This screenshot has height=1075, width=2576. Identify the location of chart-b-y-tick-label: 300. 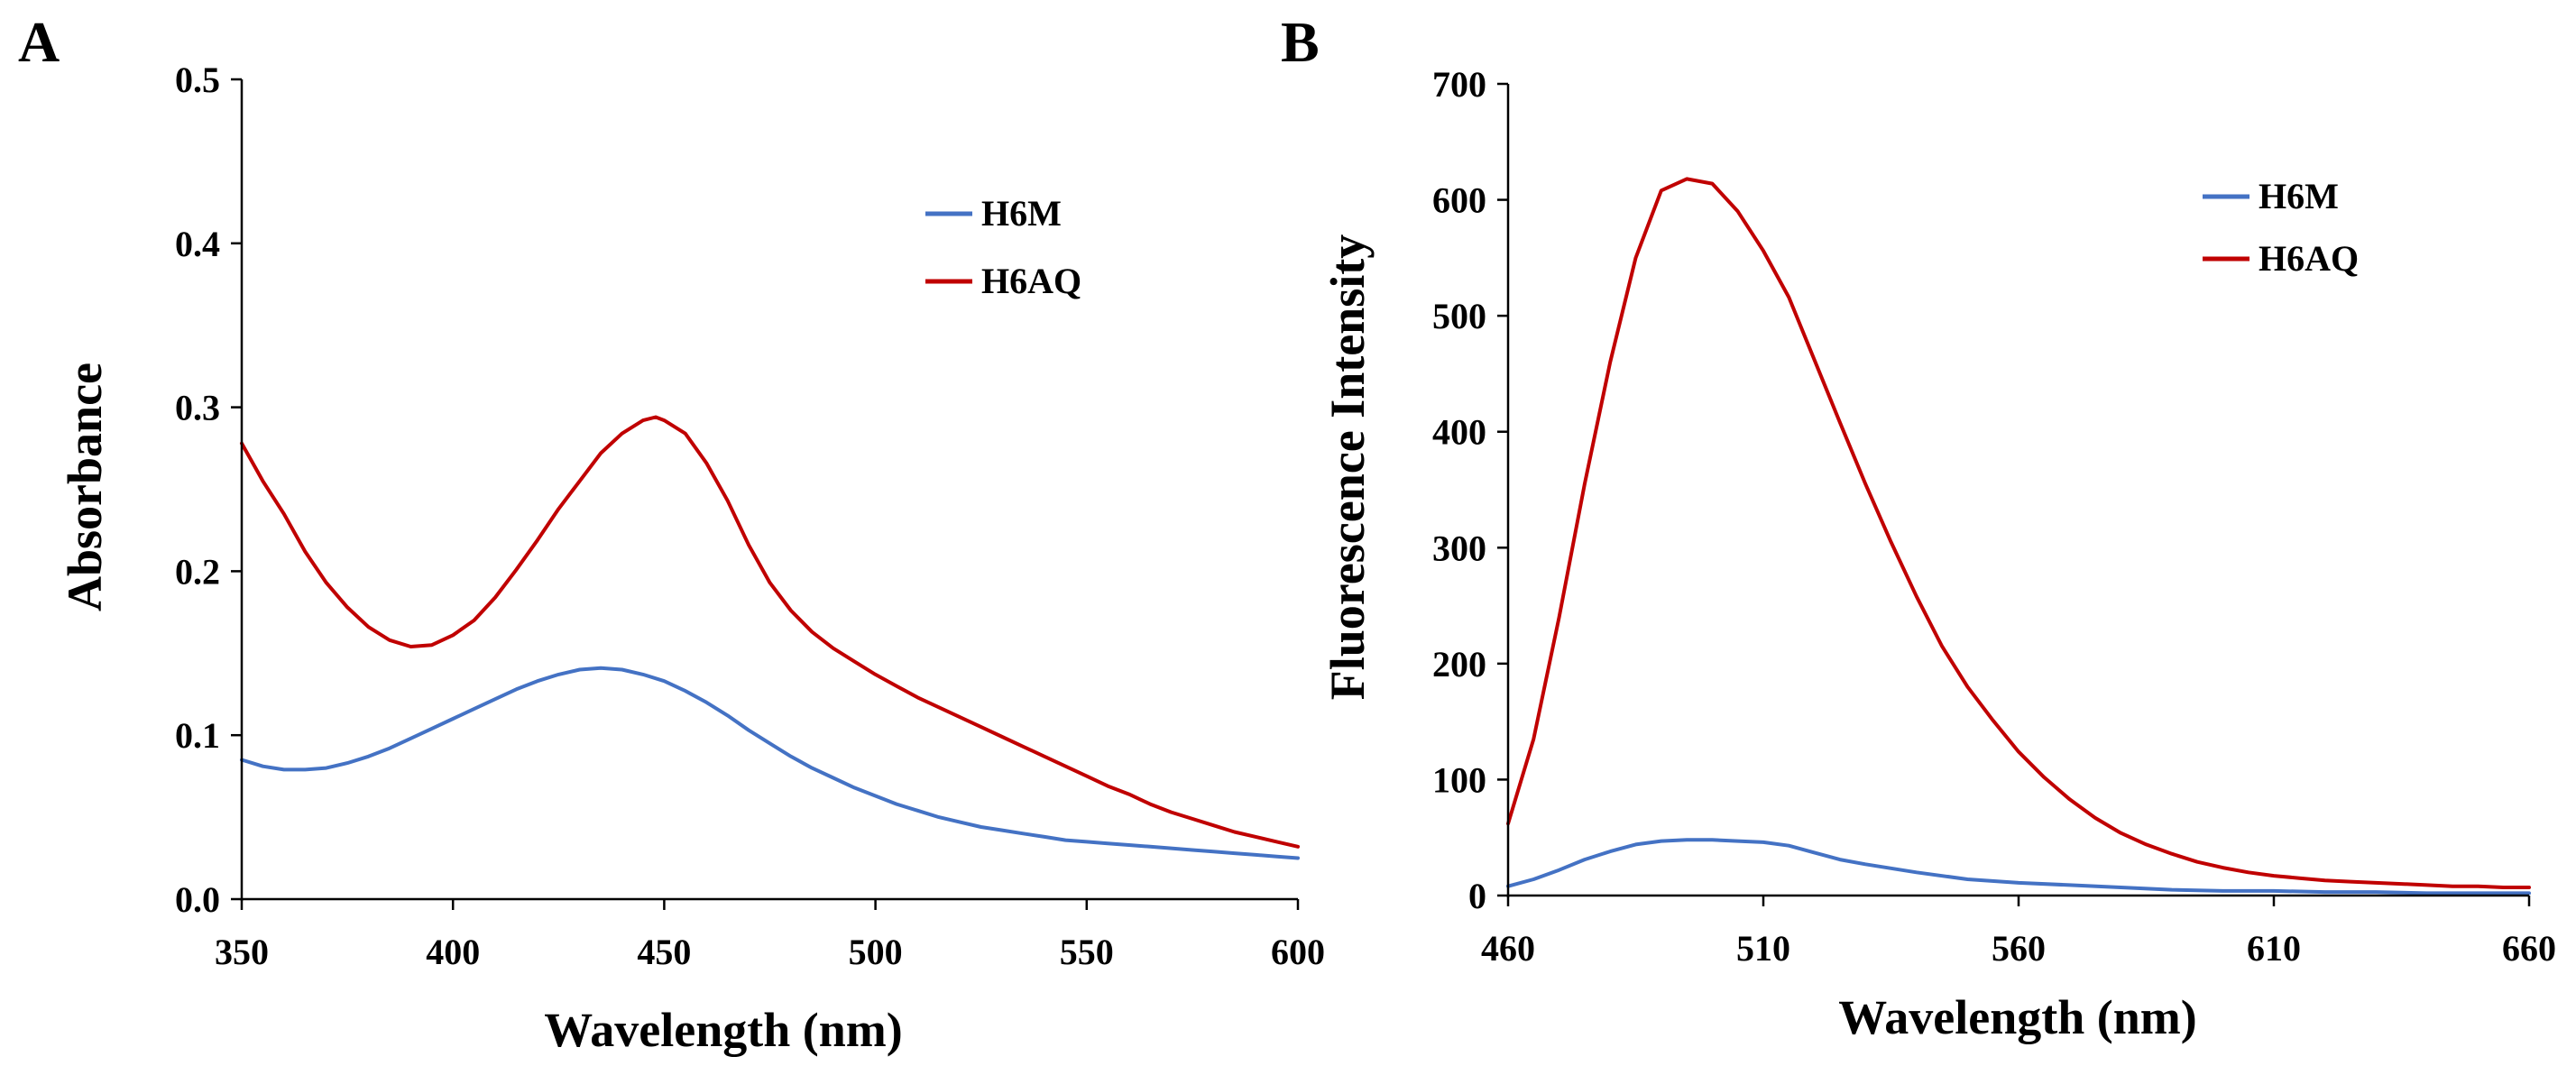
(1459, 548).